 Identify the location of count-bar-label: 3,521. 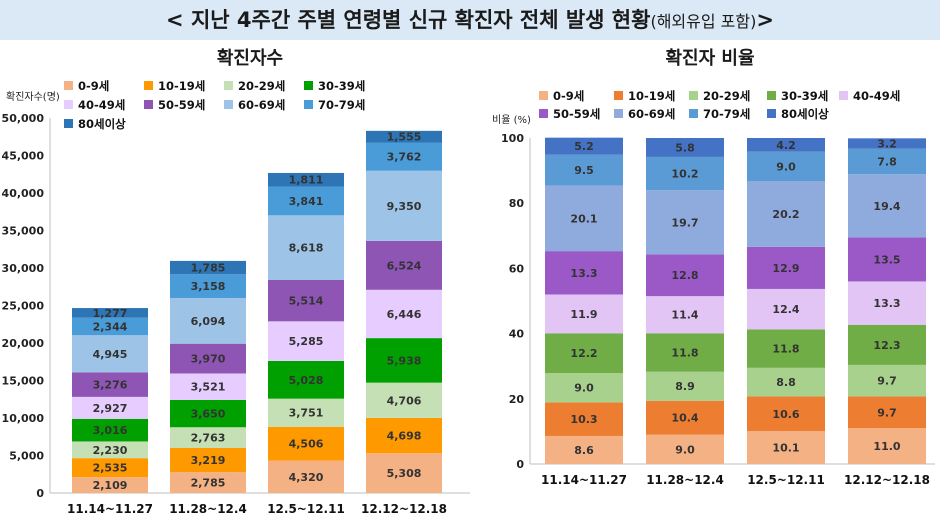
(208, 387).